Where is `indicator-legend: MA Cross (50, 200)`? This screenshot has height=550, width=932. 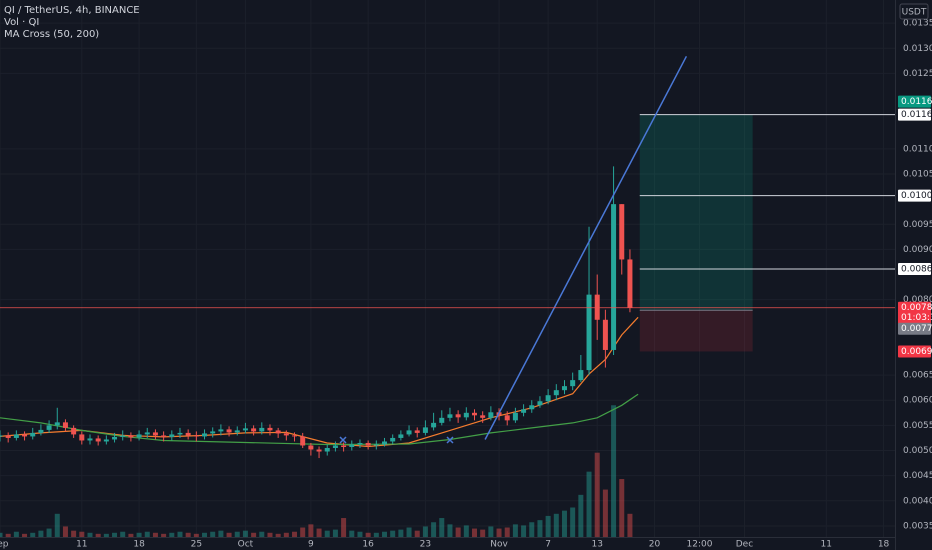
indicator-legend: MA Cross (50, 200) is located at coordinates (51, 34).